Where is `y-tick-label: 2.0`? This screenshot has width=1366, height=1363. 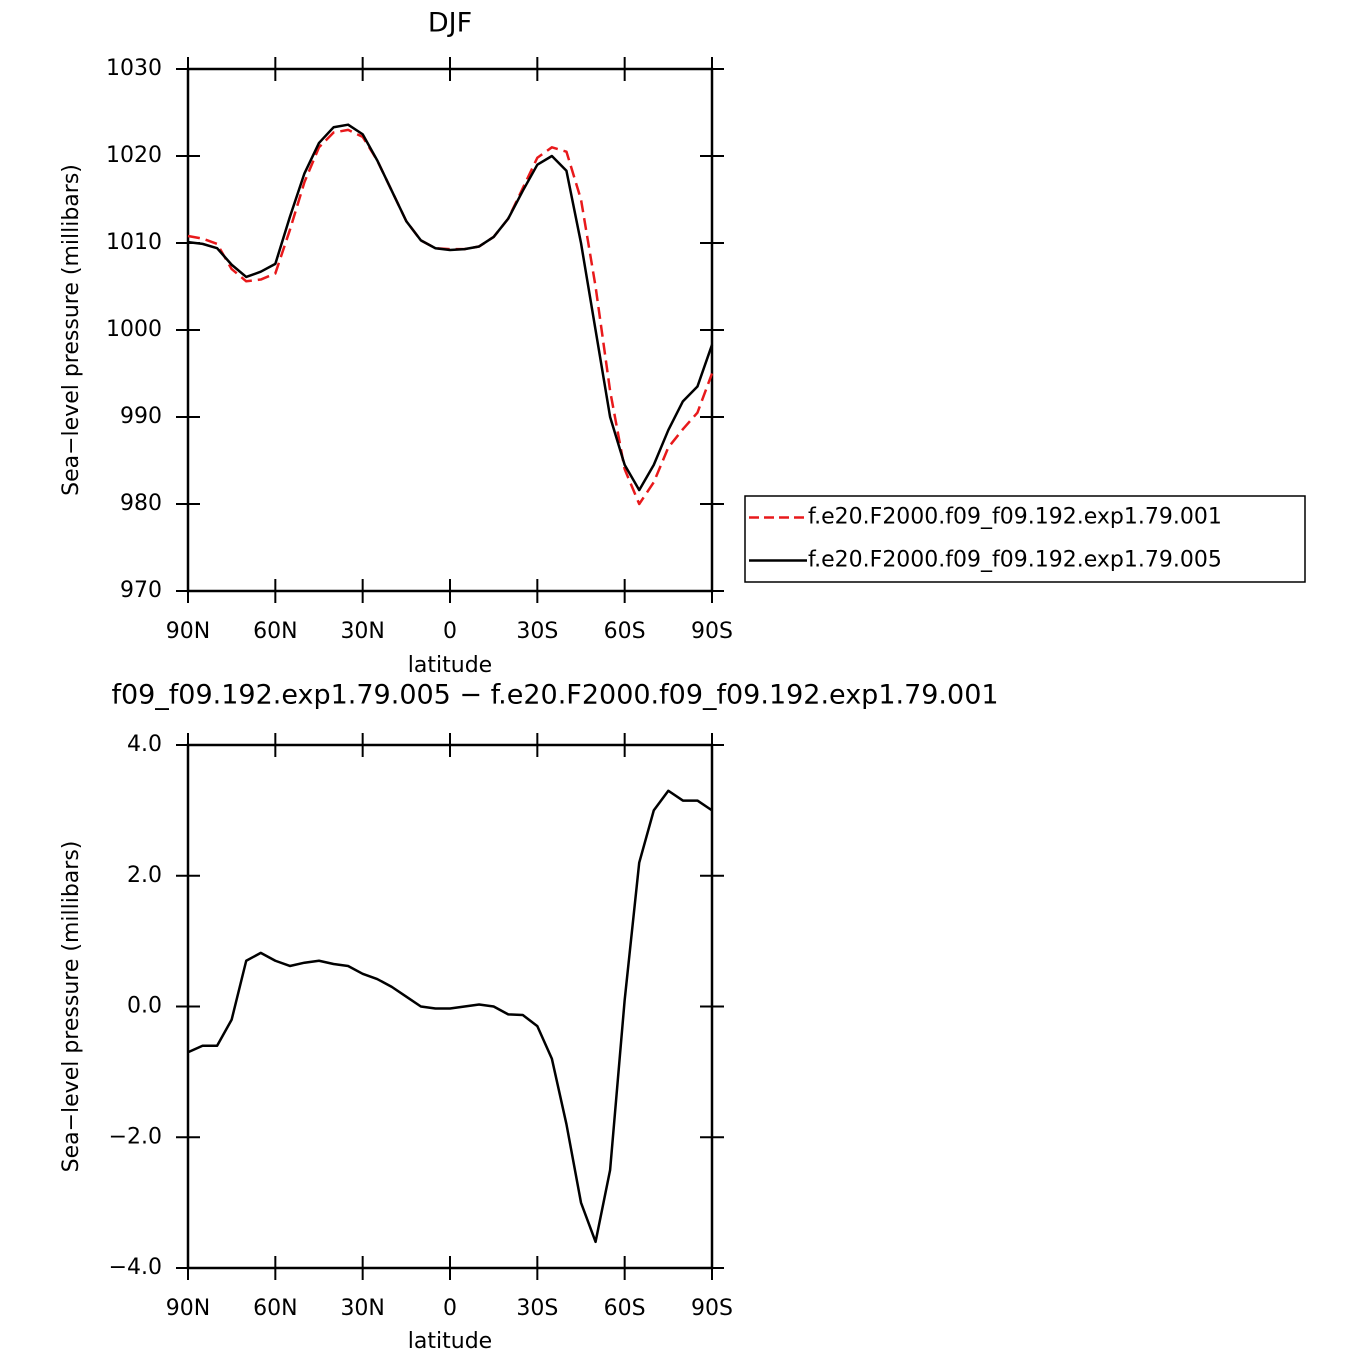 y-tick-label: 2.0 is located at coordinates (144, 875).